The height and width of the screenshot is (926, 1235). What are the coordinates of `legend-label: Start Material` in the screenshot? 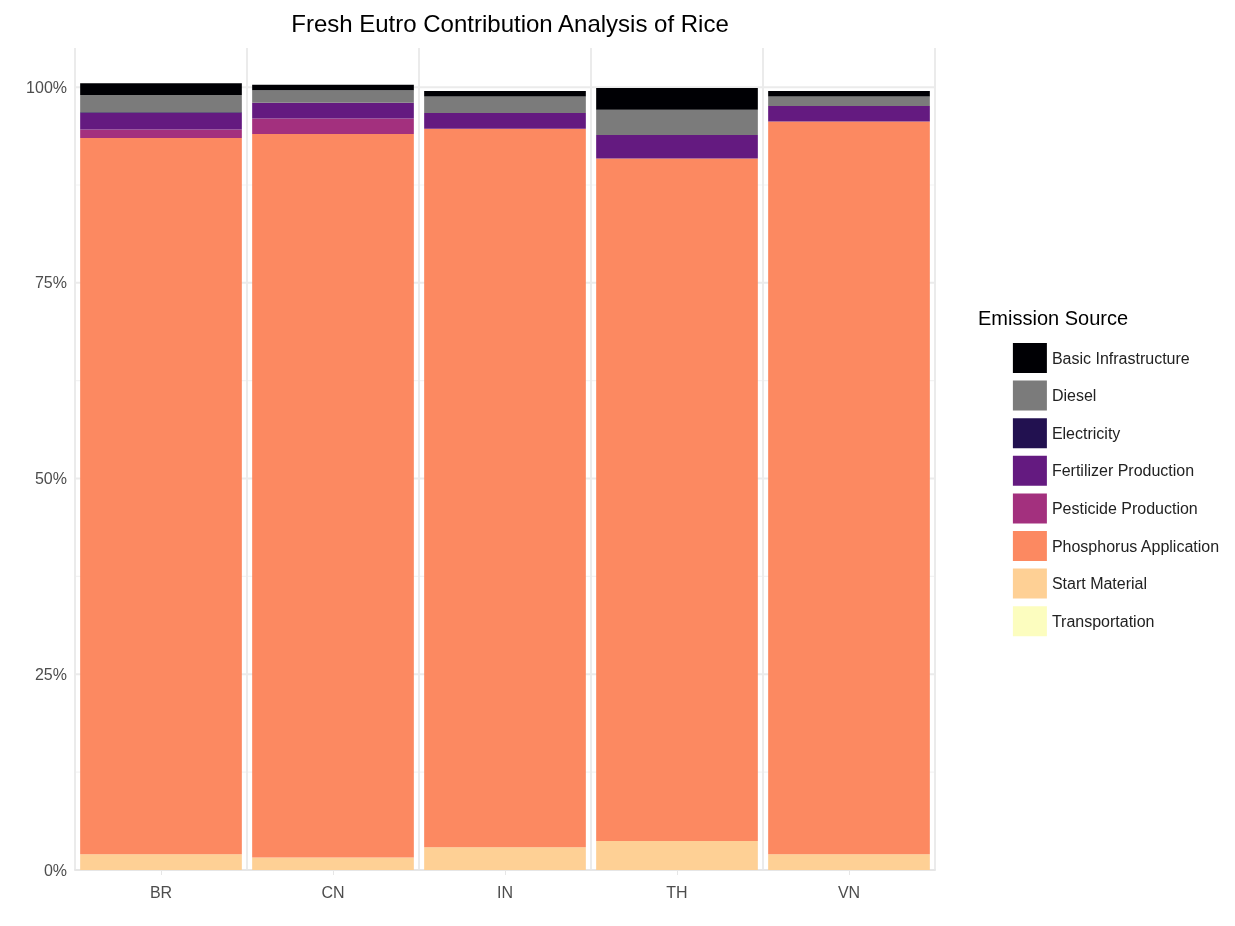 It's located at (1099, 584).